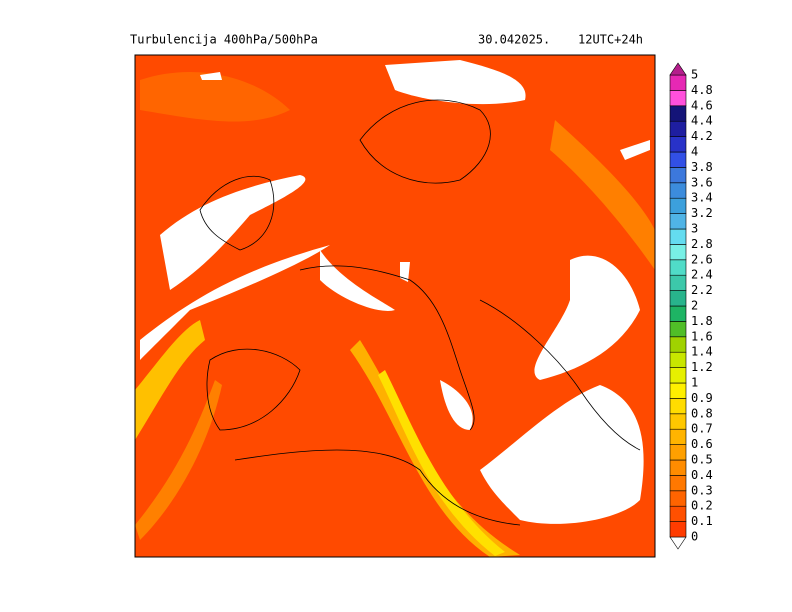 The width and height of the screenshot is (792, 612). What do you see at coordinates (702, 244) in the screenshot?
I see `colorbar-label: 2.8` at bounding box center [702, 244].